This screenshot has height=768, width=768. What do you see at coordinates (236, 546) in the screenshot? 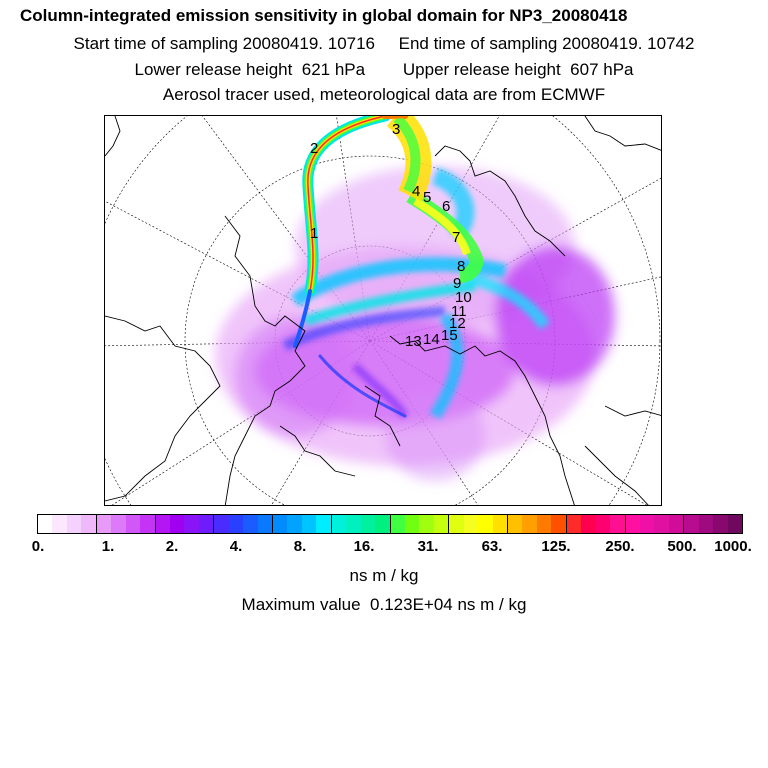
I see `colorbar-tick: 4.` at bounding box center [236, 546].